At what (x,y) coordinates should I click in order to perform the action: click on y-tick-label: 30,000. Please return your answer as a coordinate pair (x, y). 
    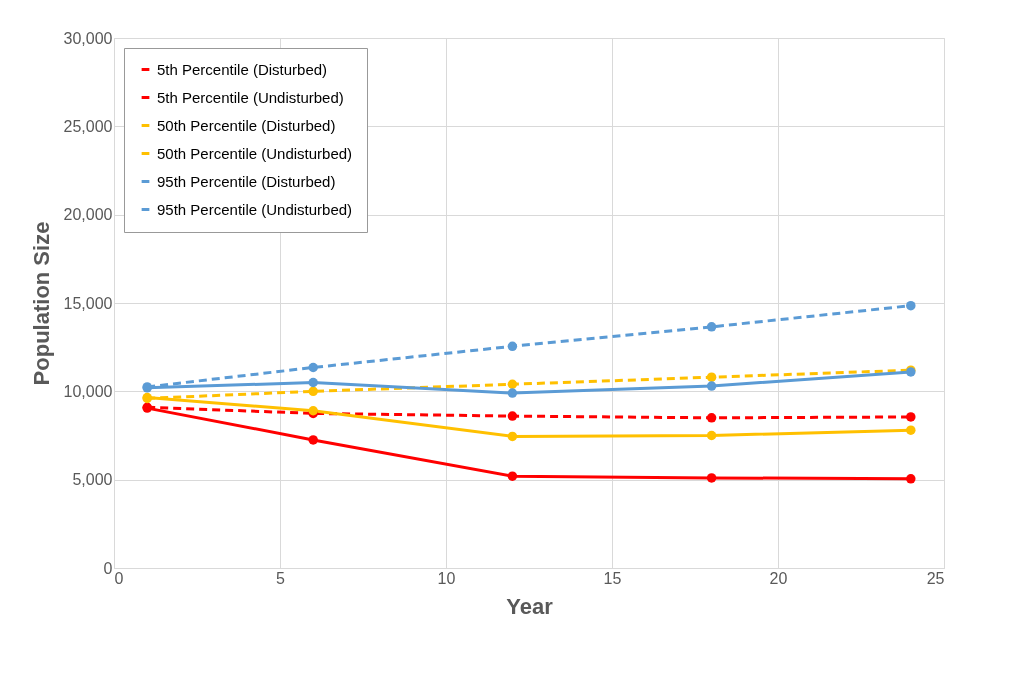
    Looking at the image, I should click on (88, 38).